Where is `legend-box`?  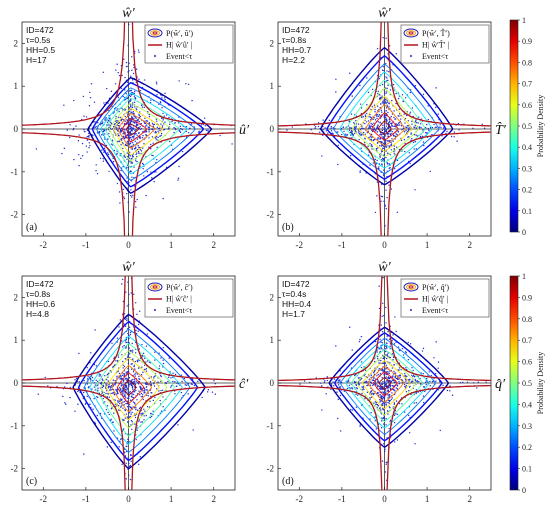 legend-box is located at coordinates (189, 298).